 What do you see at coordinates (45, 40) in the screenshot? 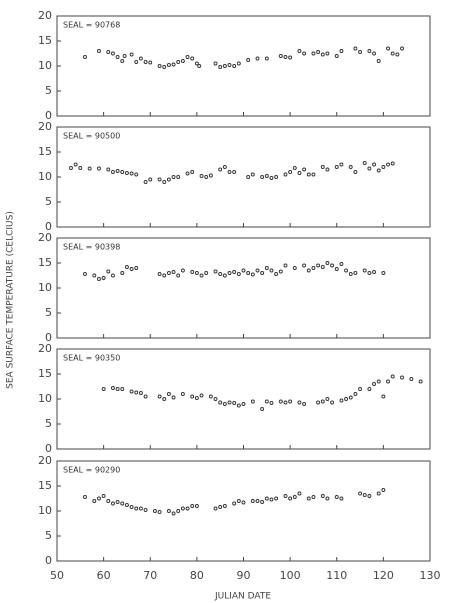
I see `y-tick-label: 15` at bounding box center [45, 40].